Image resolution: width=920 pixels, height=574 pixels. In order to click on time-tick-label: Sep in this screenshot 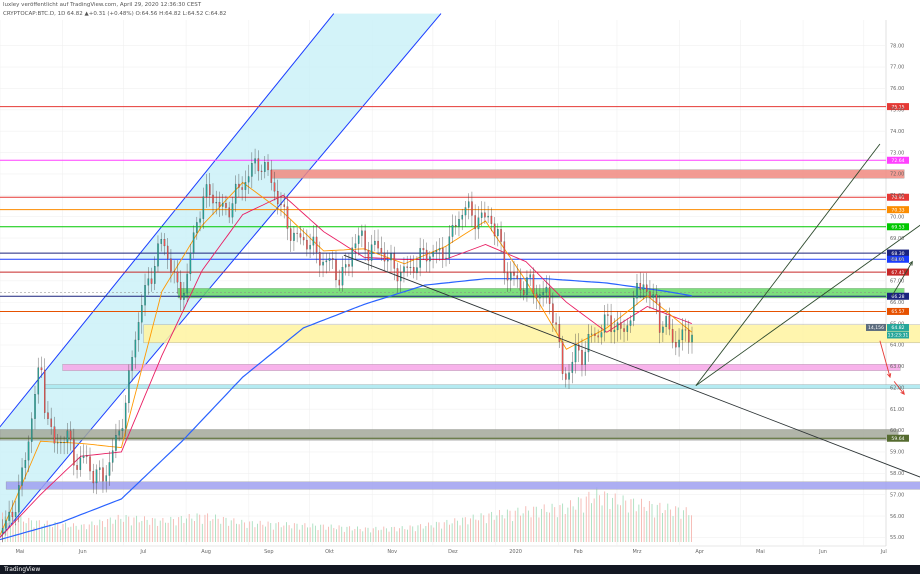, I will do `click(268, 552)`.